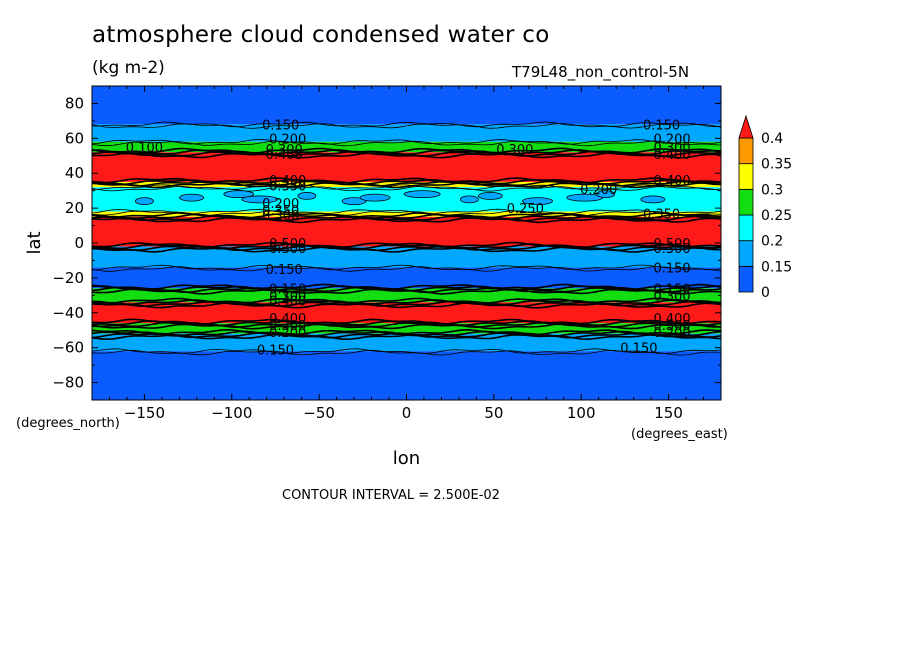 The width and height of the screenshot is (904, 654). What do you see at coordinates (406, 458) in the screenshot?
I see `x-axis-label: lon` at bounding box center [406, 458].